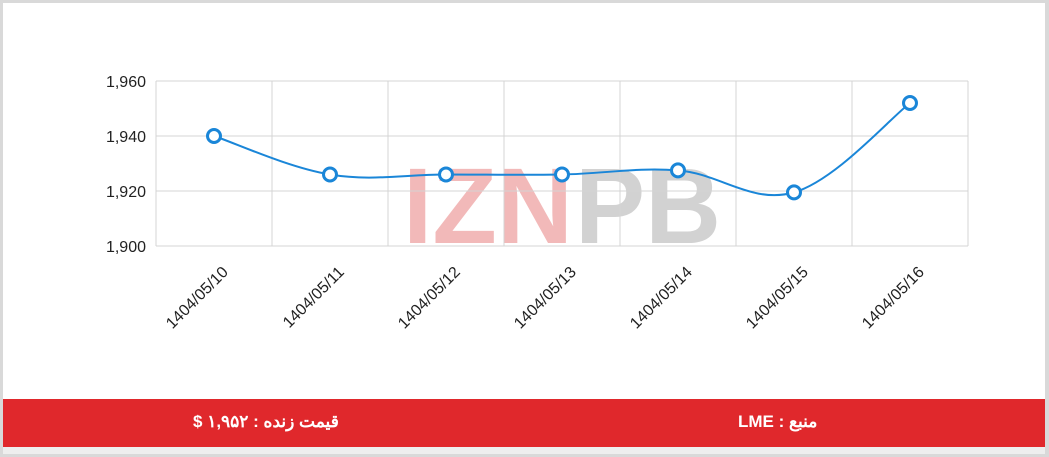 The width and height of the screenshot is (1049, 457). Describe the element at coordinates (524, 450) in the screenshot. I see `bottom-strip` at that location.